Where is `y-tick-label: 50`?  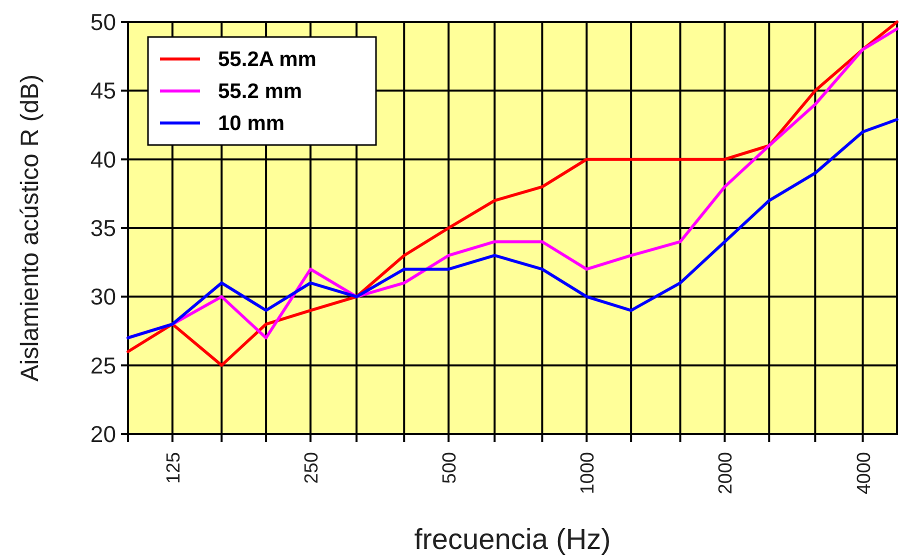 y-tick-label: 50 is located at coordinates (103, 22).